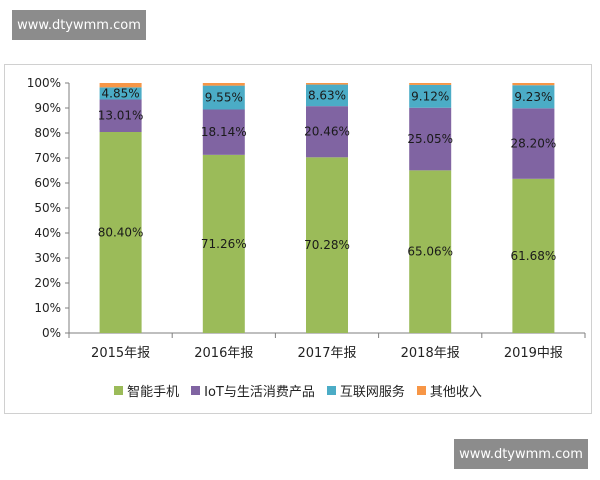 This screenshot has width=600, height=480. I want to click on data-label: 18.14%, so click(224, 132).